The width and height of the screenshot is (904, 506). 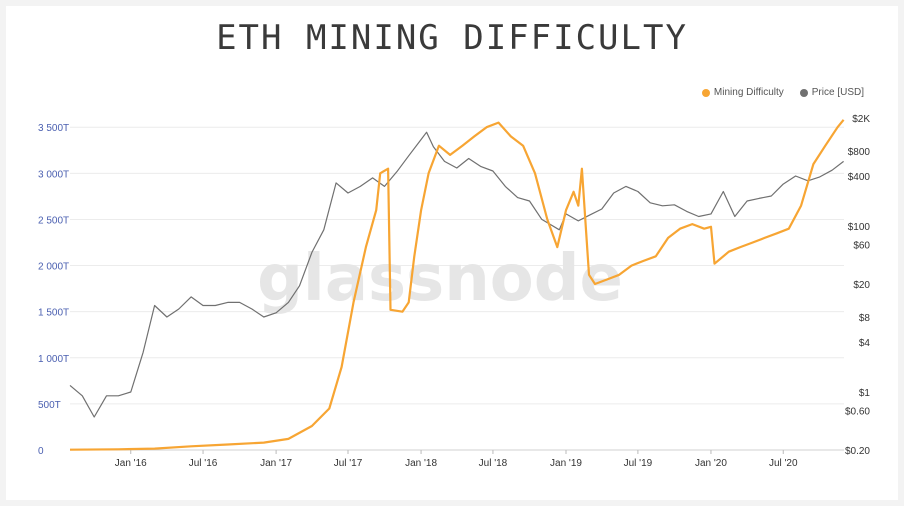 I want to click on y-right-tick-label: $800, so click(x=859, y=152).